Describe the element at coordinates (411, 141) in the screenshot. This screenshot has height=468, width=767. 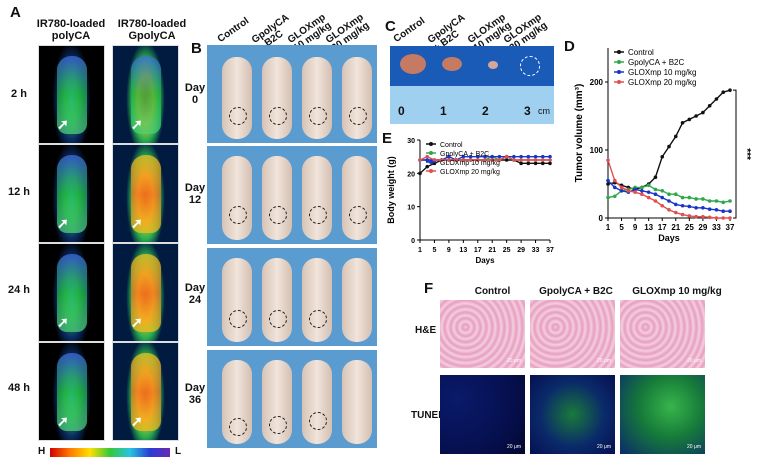
I see `y-tick-label: 30` at that location.